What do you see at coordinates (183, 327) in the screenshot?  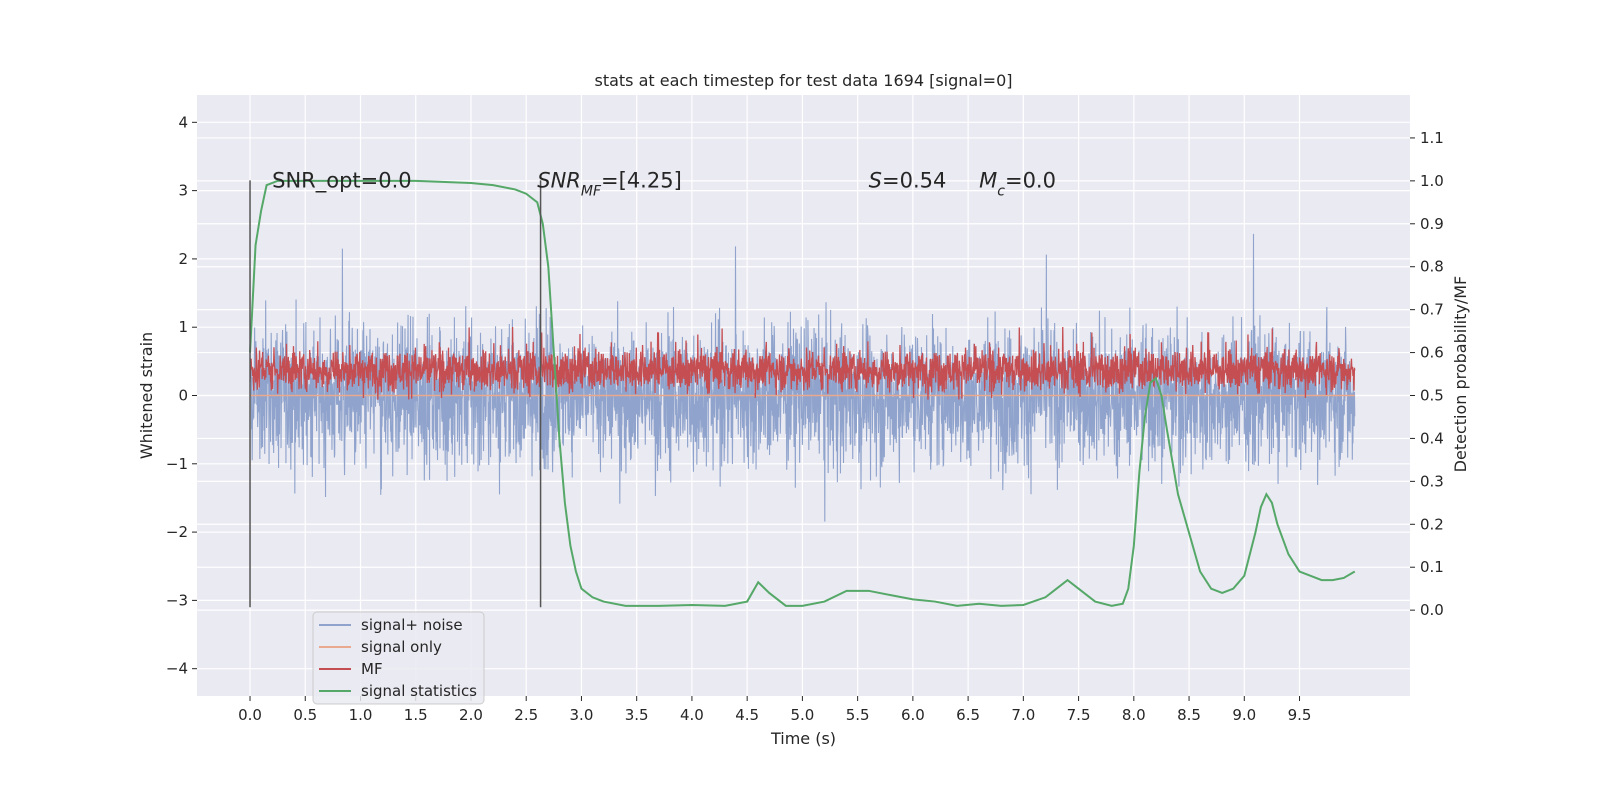 I see `y-left-tick-label: 1` at bounding box center [183, 327].